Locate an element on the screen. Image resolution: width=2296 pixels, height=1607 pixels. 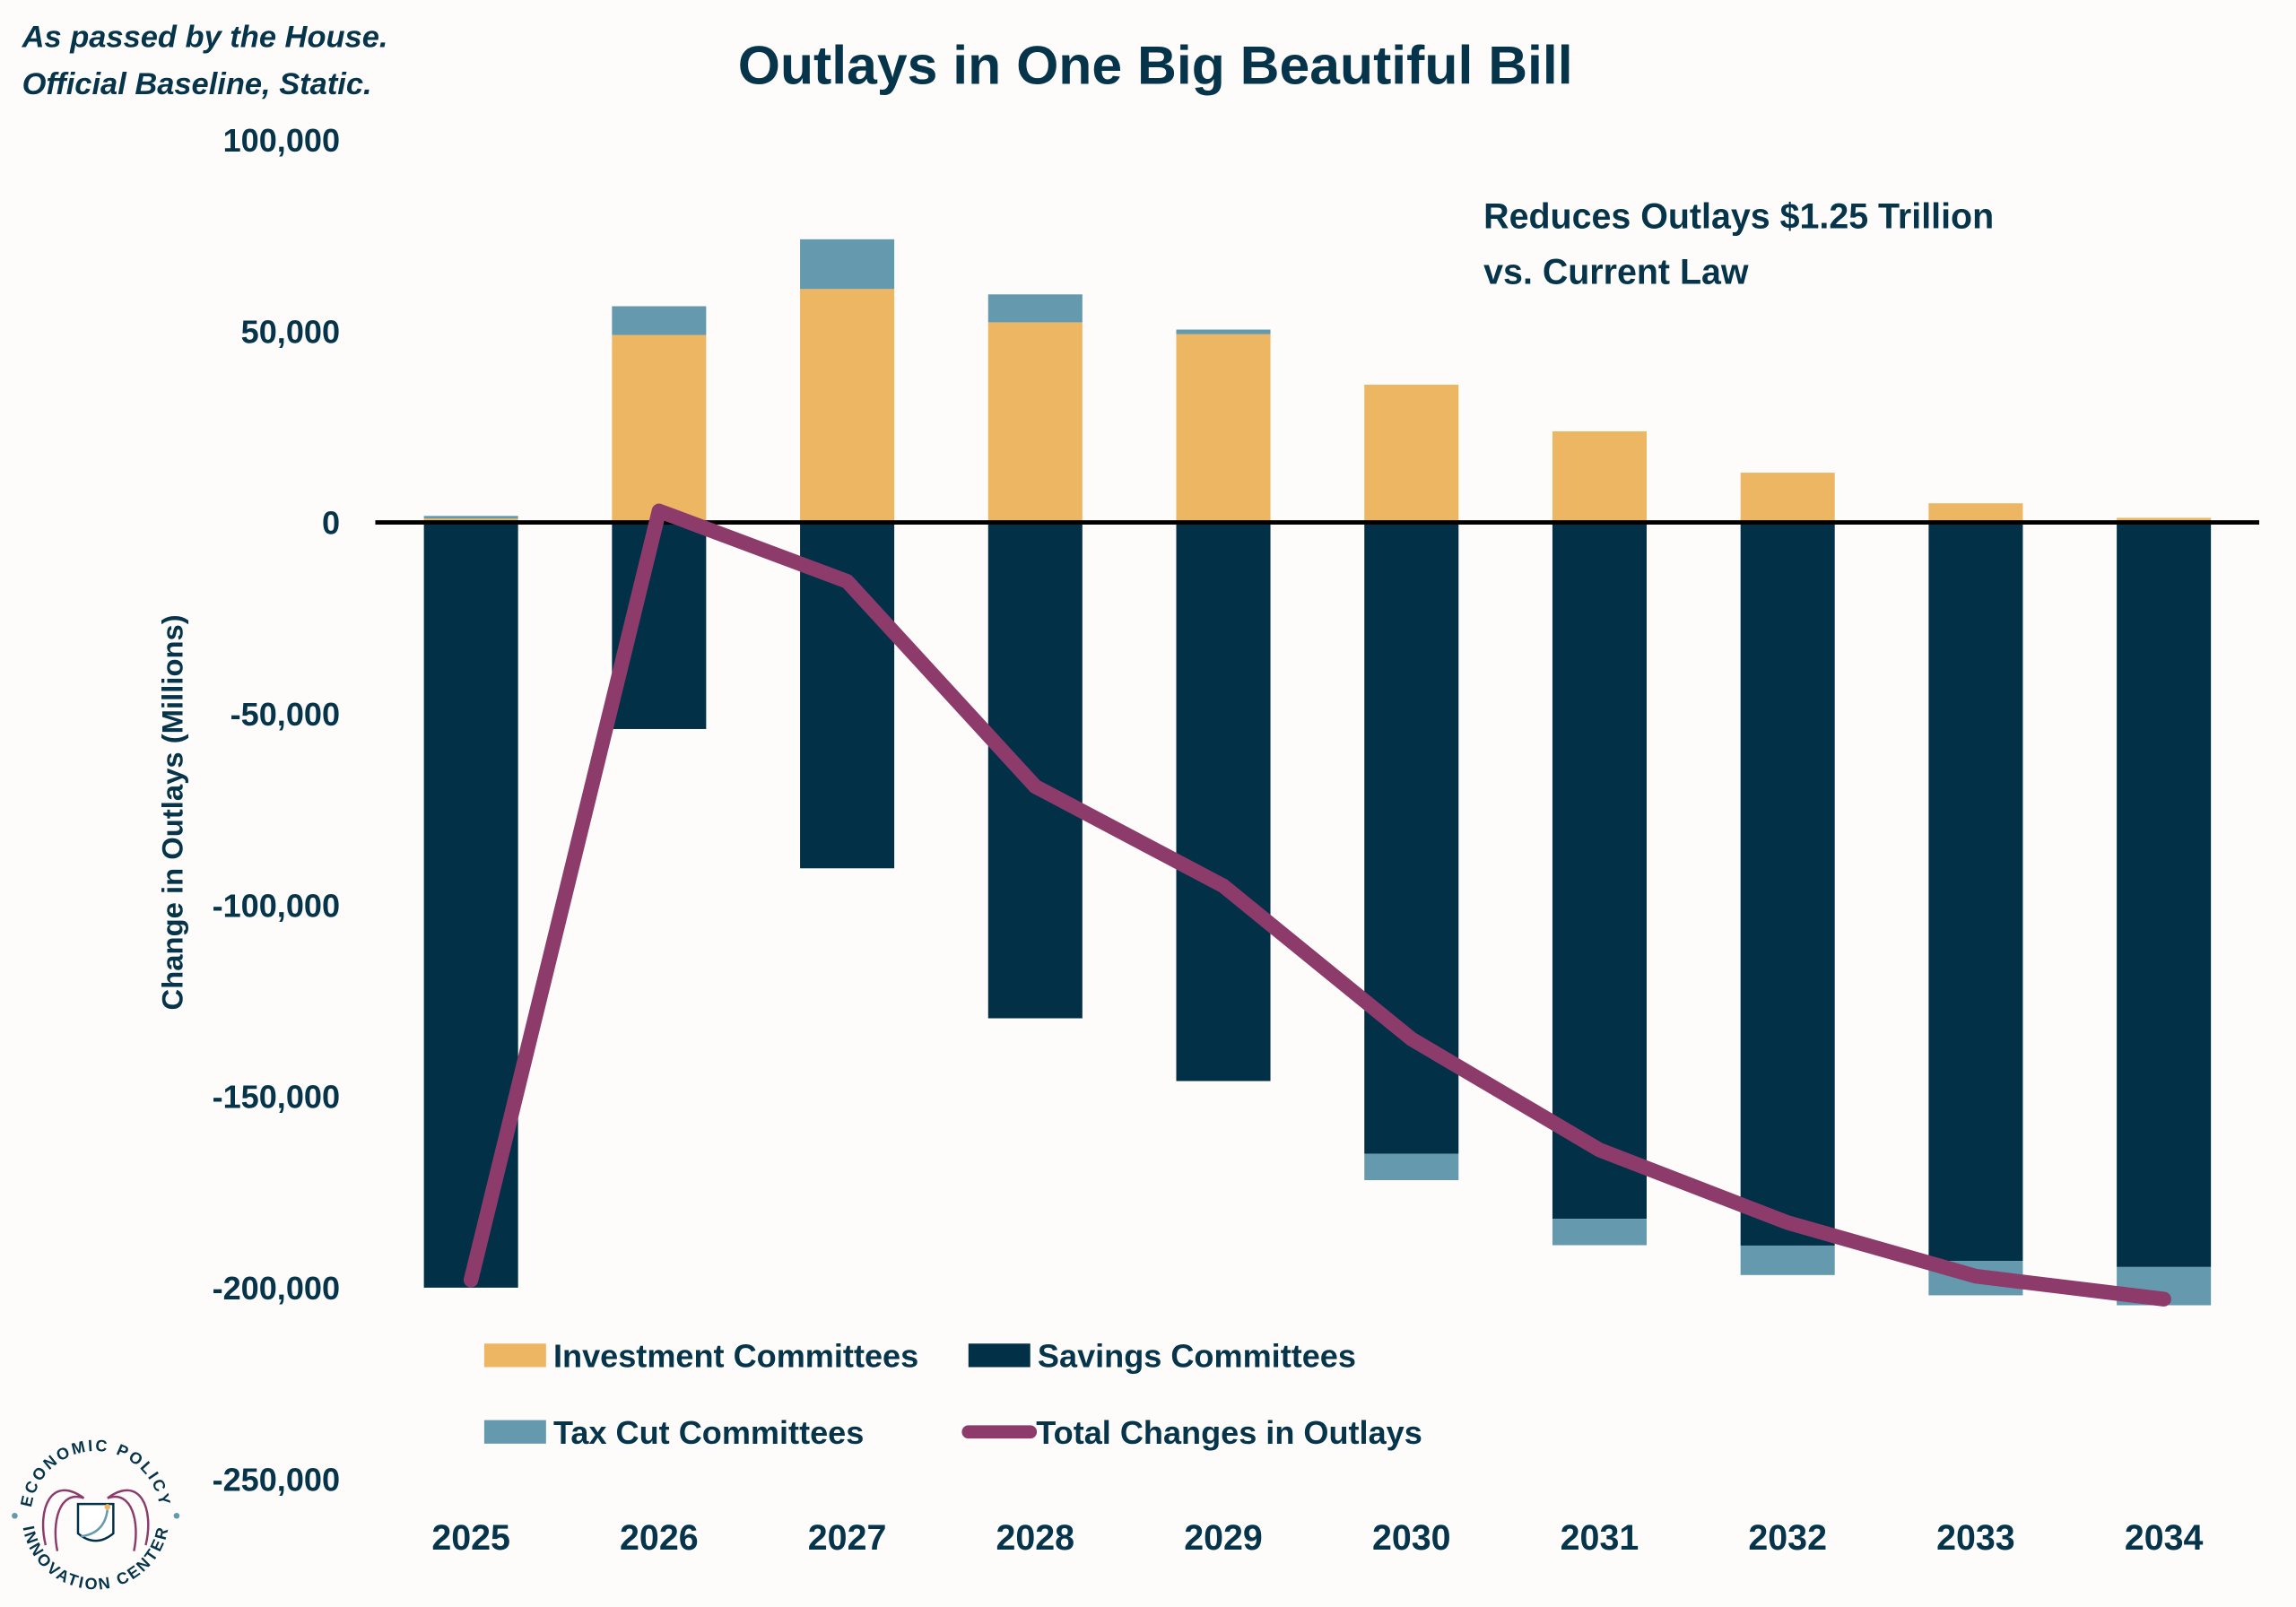
epic-logo: ECONOMIC POLICY INNOVATION CENTER is located at coordinates (96, 1516).